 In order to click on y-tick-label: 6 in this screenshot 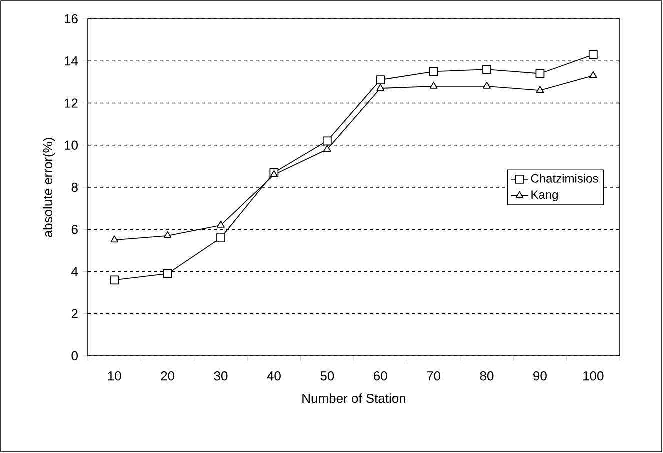, I will do `click(75, 229)`.